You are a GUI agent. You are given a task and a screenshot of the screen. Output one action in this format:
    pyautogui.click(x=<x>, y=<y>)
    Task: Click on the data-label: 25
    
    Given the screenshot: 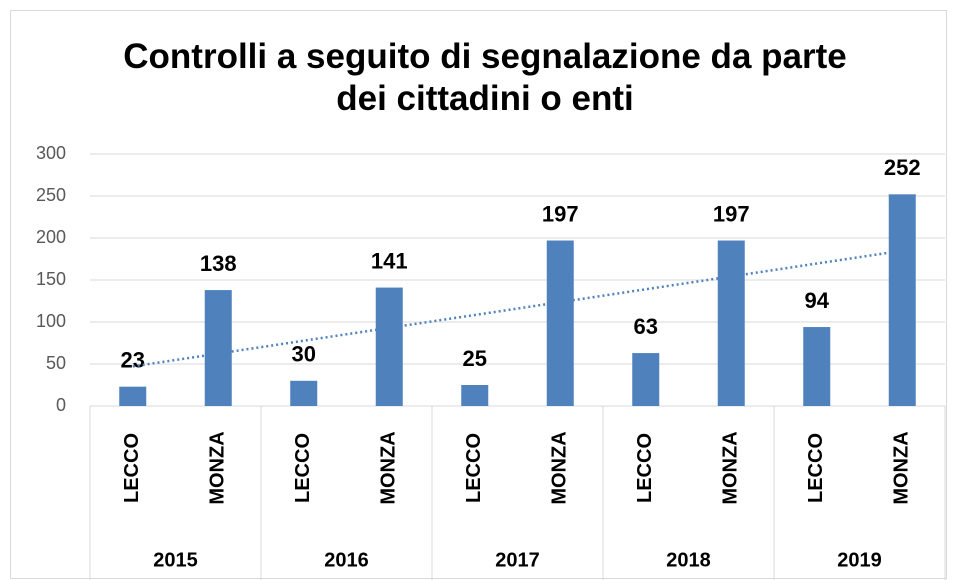 What is the action you would take?
    pyautogui.click(x=475, y=358)
    